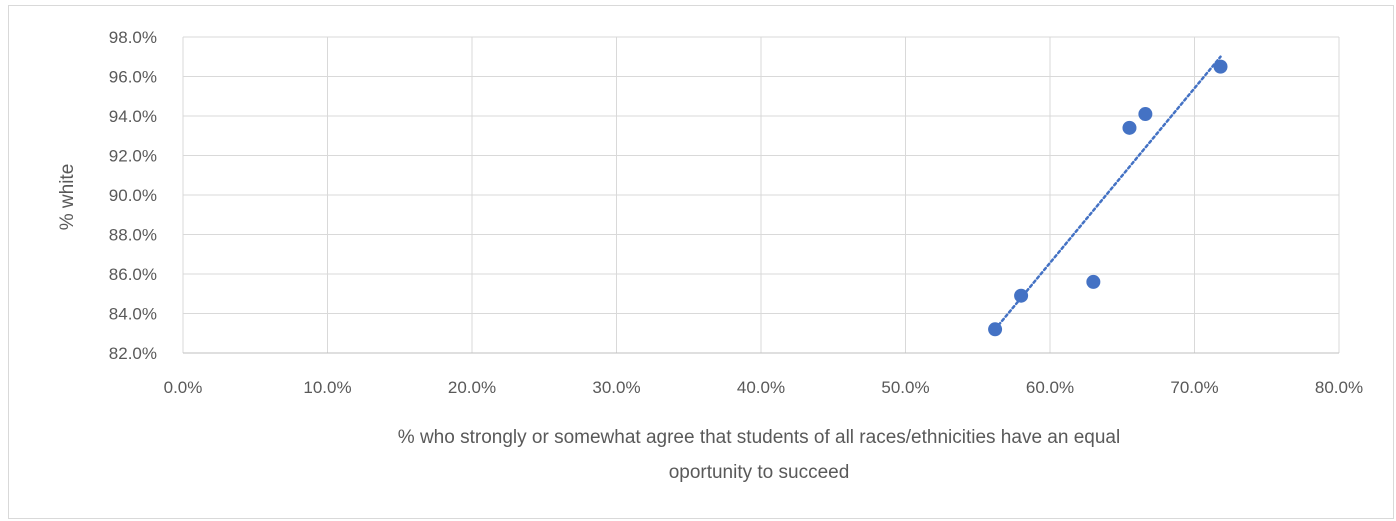 The height and width of the screenshot is (521, 1396). Describe the element at coordinates (133, 37) in the screenshot. I see `y-tick-label: 98.0%` at that location.